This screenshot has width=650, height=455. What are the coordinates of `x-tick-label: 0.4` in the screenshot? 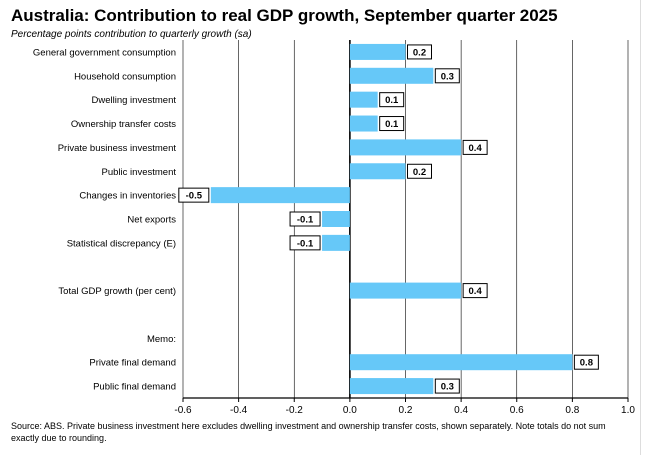 It's located at (461, 410).